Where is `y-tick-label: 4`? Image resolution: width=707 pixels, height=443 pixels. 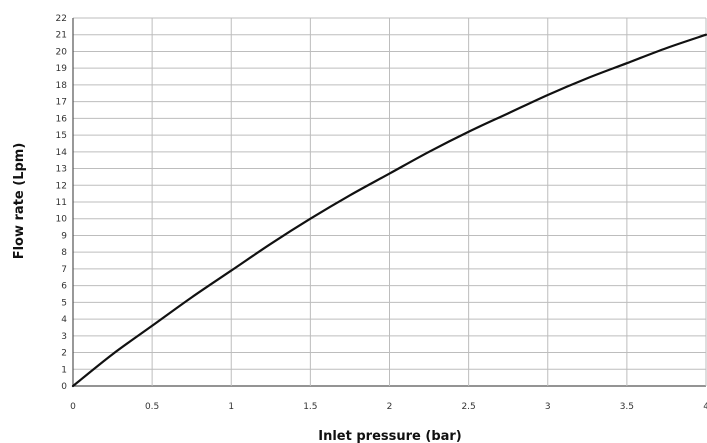 y-tick-label: 4 is located at coordinates (64, 320).